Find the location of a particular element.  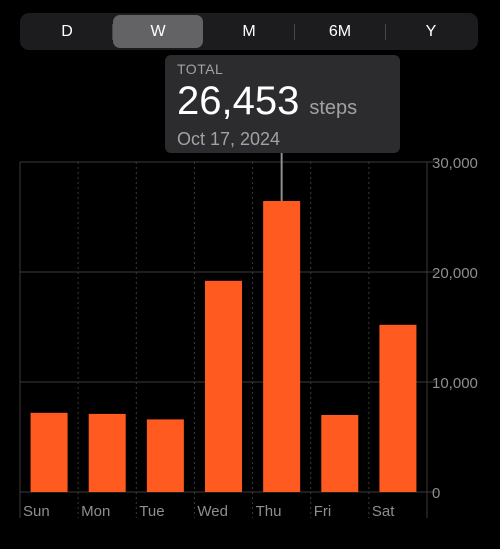

x-tick-label: Sun is located at coordinates (36, 511).